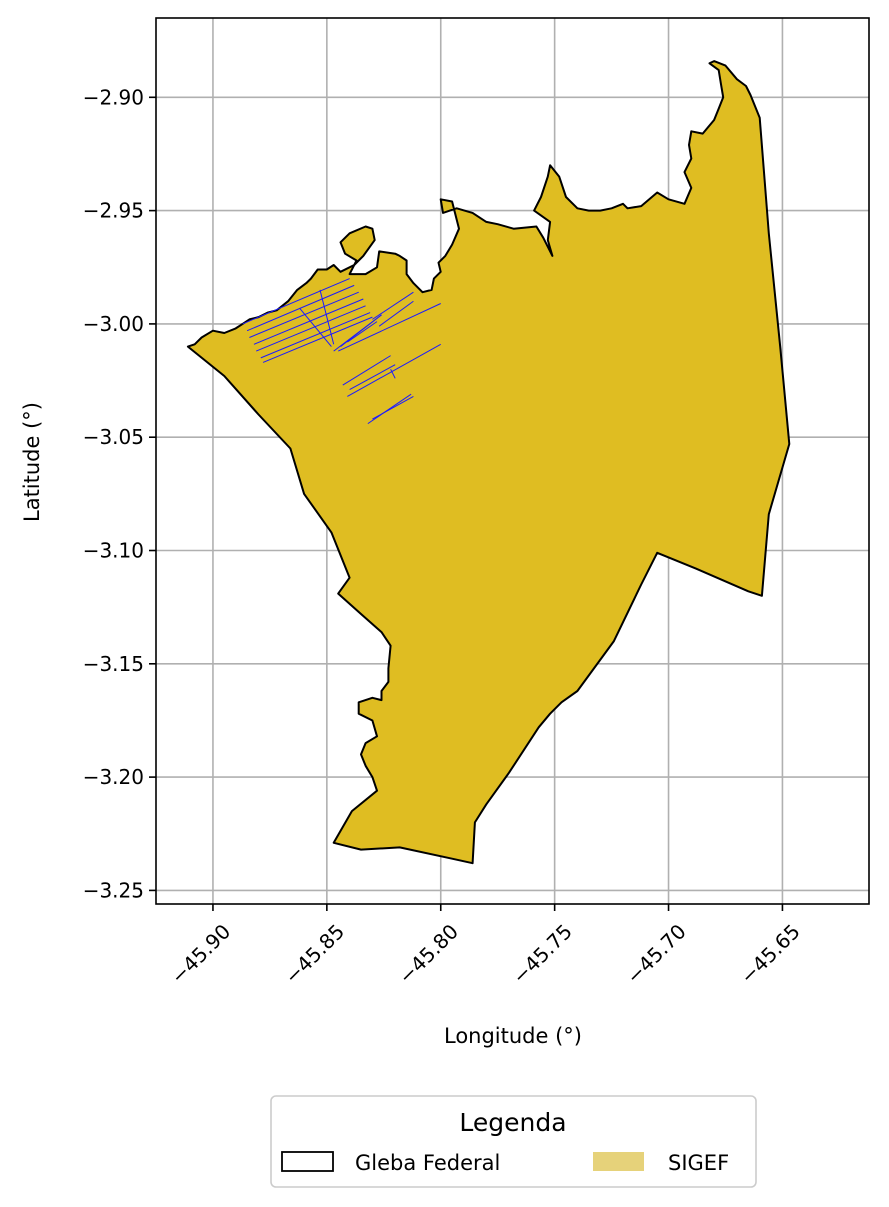  Describe the element at coordinates (32, 462) in the screenshot. I see `y-axis-label: Latitude (°)` at that location.